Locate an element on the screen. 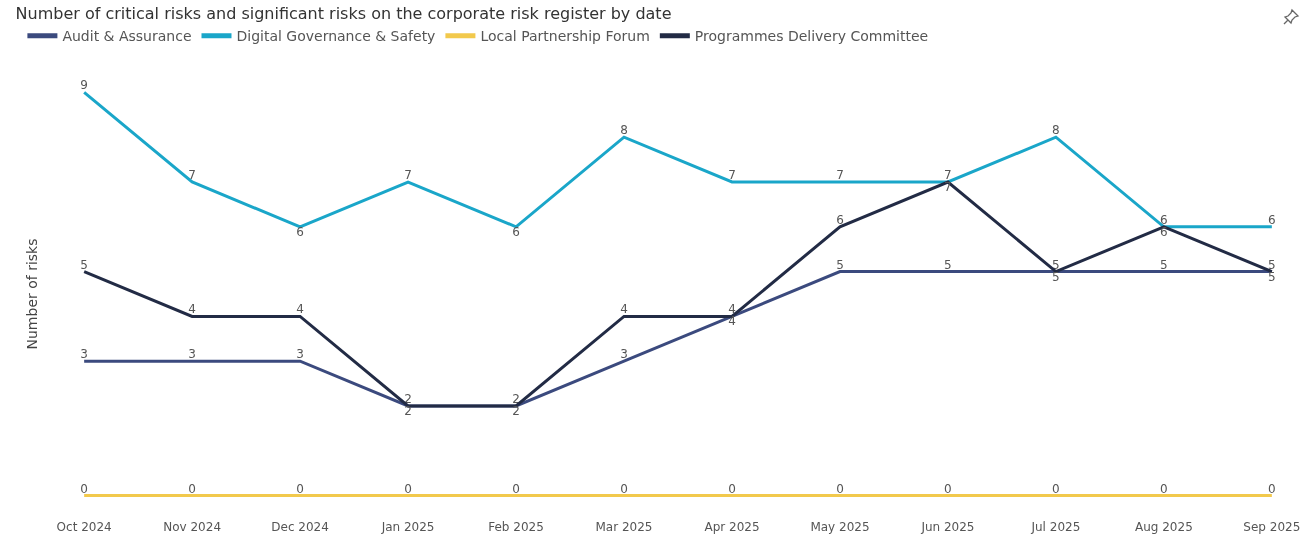 Image resolution: width=1302 pixels, height=548 pixels. x-tick-label: Aug 2025 is located at coordinates (1163, 527).